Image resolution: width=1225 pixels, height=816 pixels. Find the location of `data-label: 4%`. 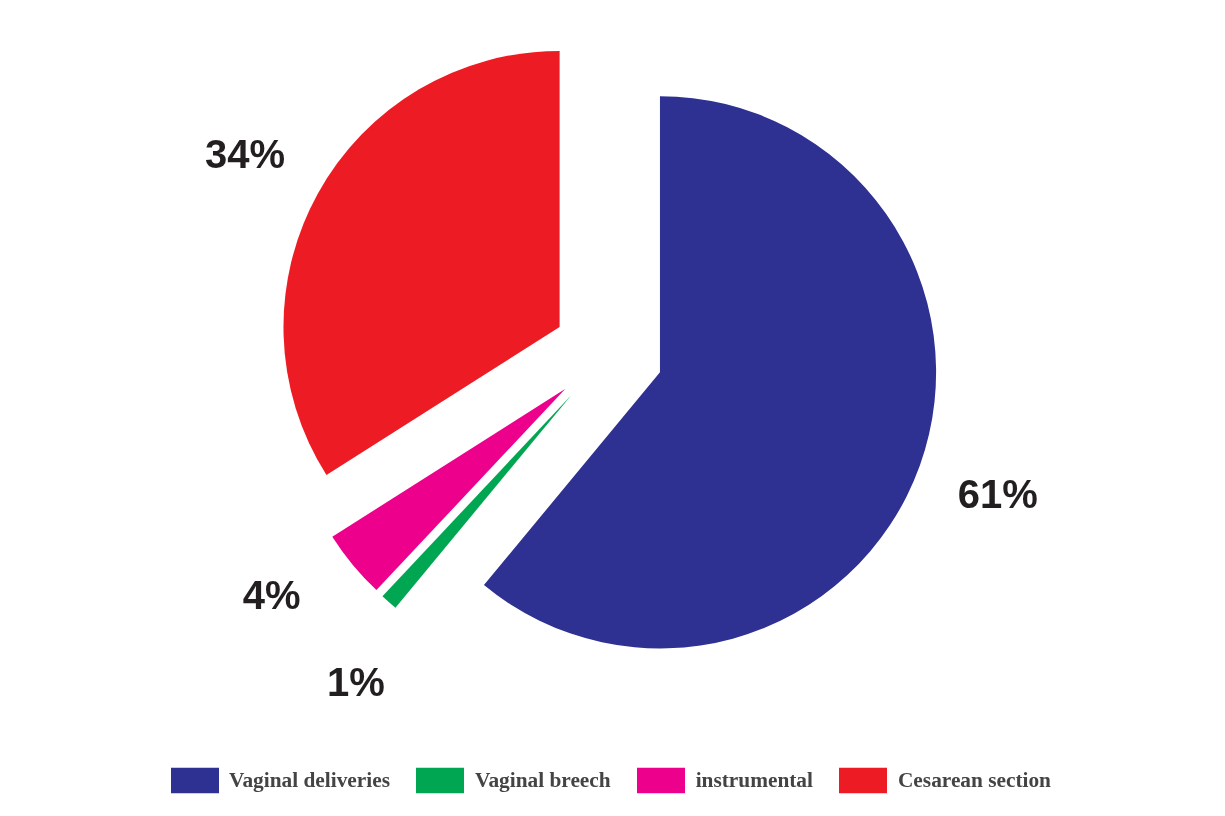

data-label: 4% is located at coordinates (271, 594).